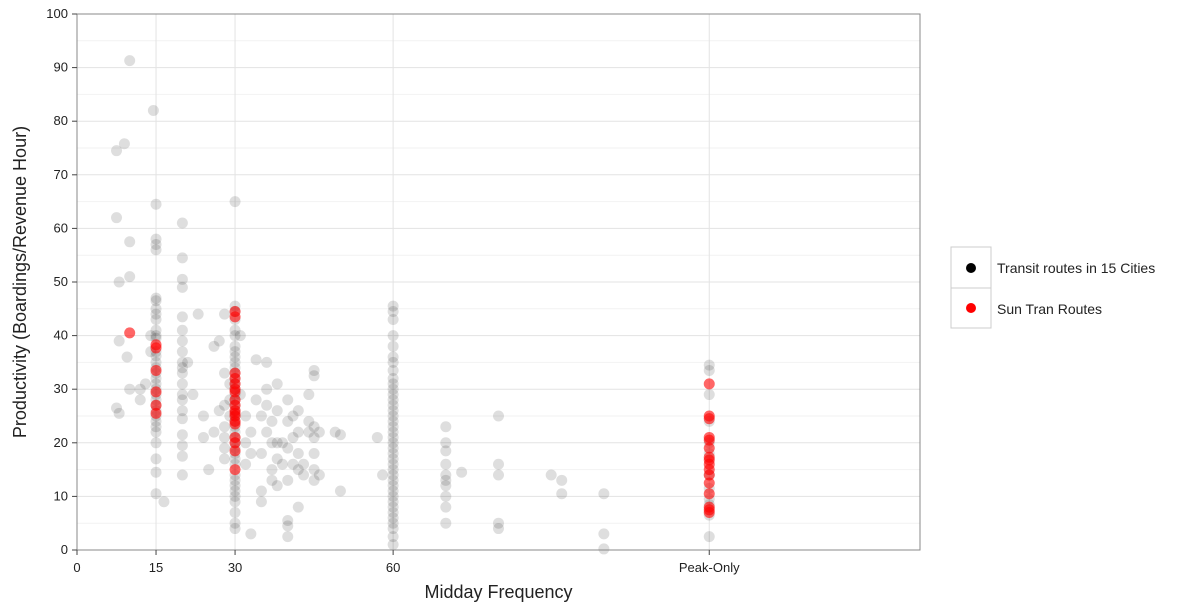 This screenshot has width=1189, height=606. I want to click on y-tick-label: 40, so click(61, 335).